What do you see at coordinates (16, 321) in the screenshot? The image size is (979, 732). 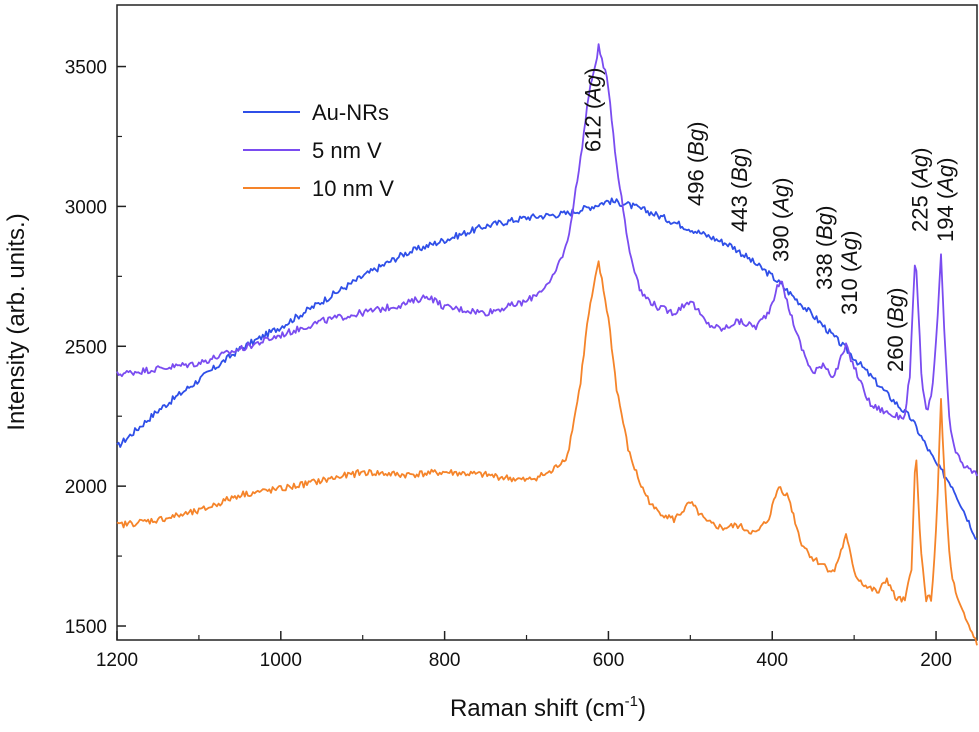 I see `y-axis-title: Intensity (arb. units.)` at bounding box center [16, 321].